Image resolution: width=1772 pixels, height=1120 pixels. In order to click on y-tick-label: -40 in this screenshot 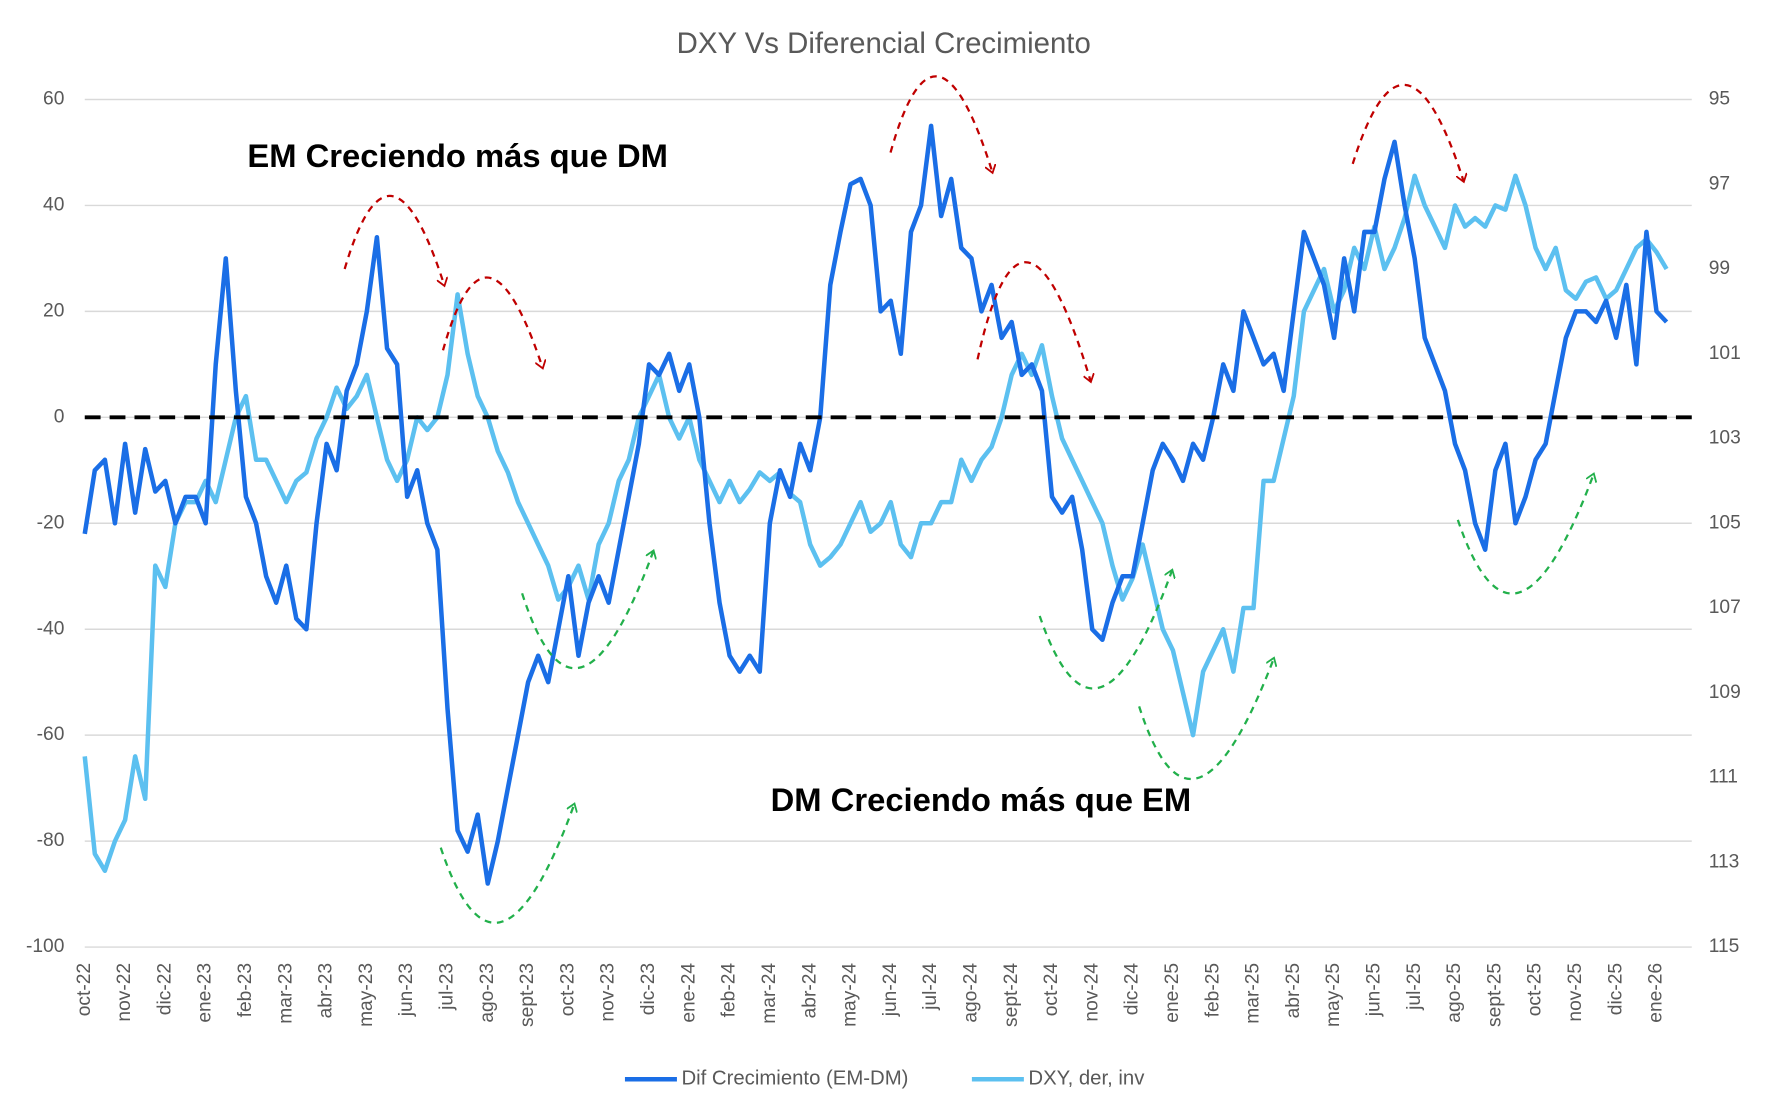, I will do `click(51, 628)`.